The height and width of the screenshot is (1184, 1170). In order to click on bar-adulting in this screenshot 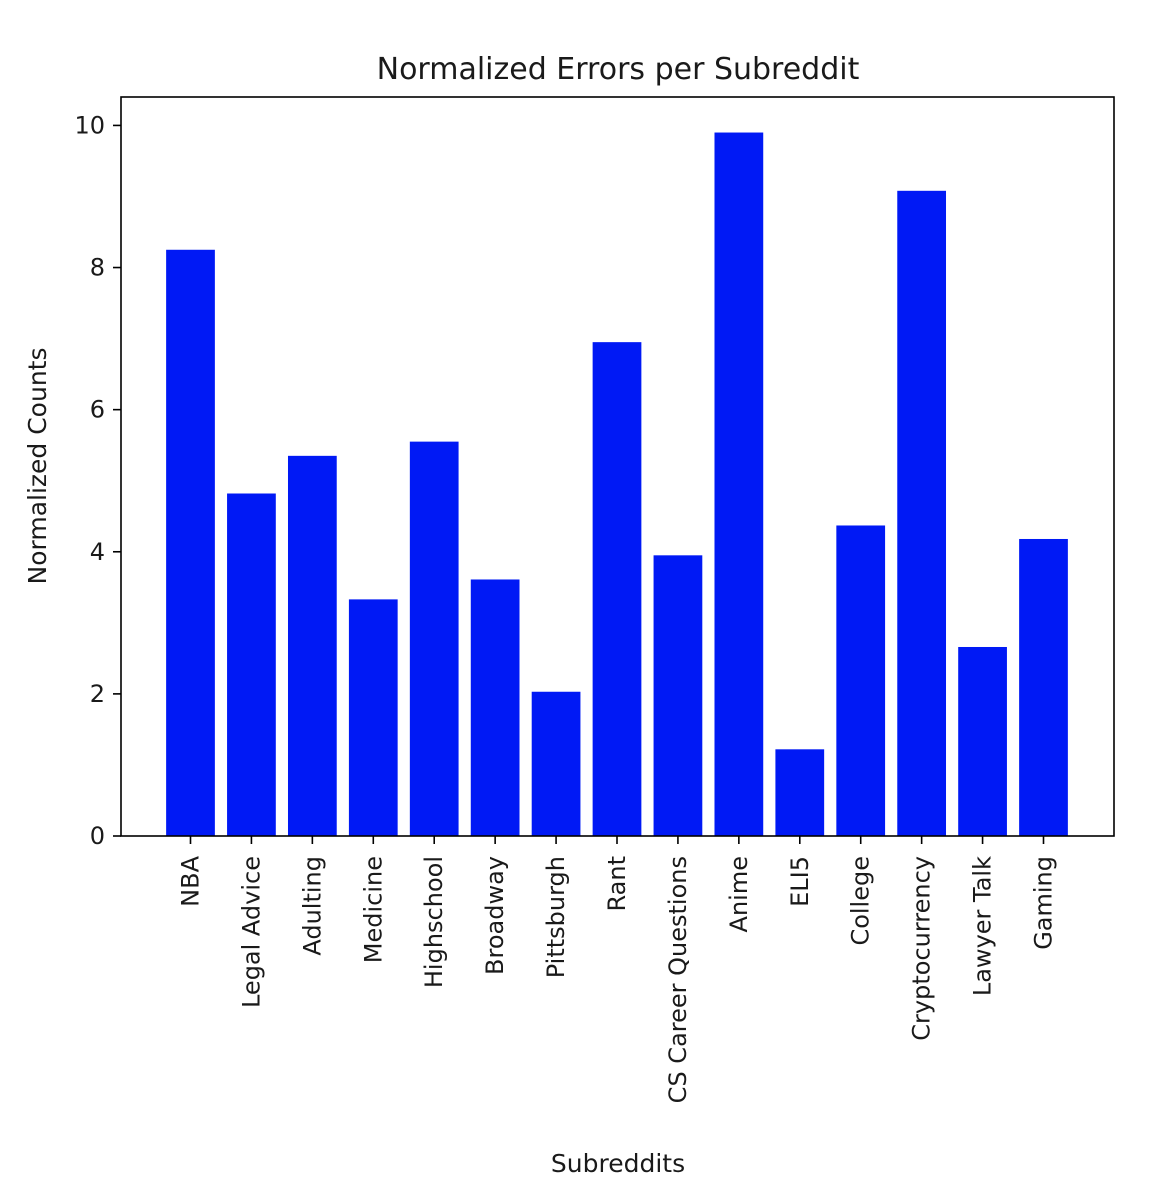, I will do `click(312, 645)`.